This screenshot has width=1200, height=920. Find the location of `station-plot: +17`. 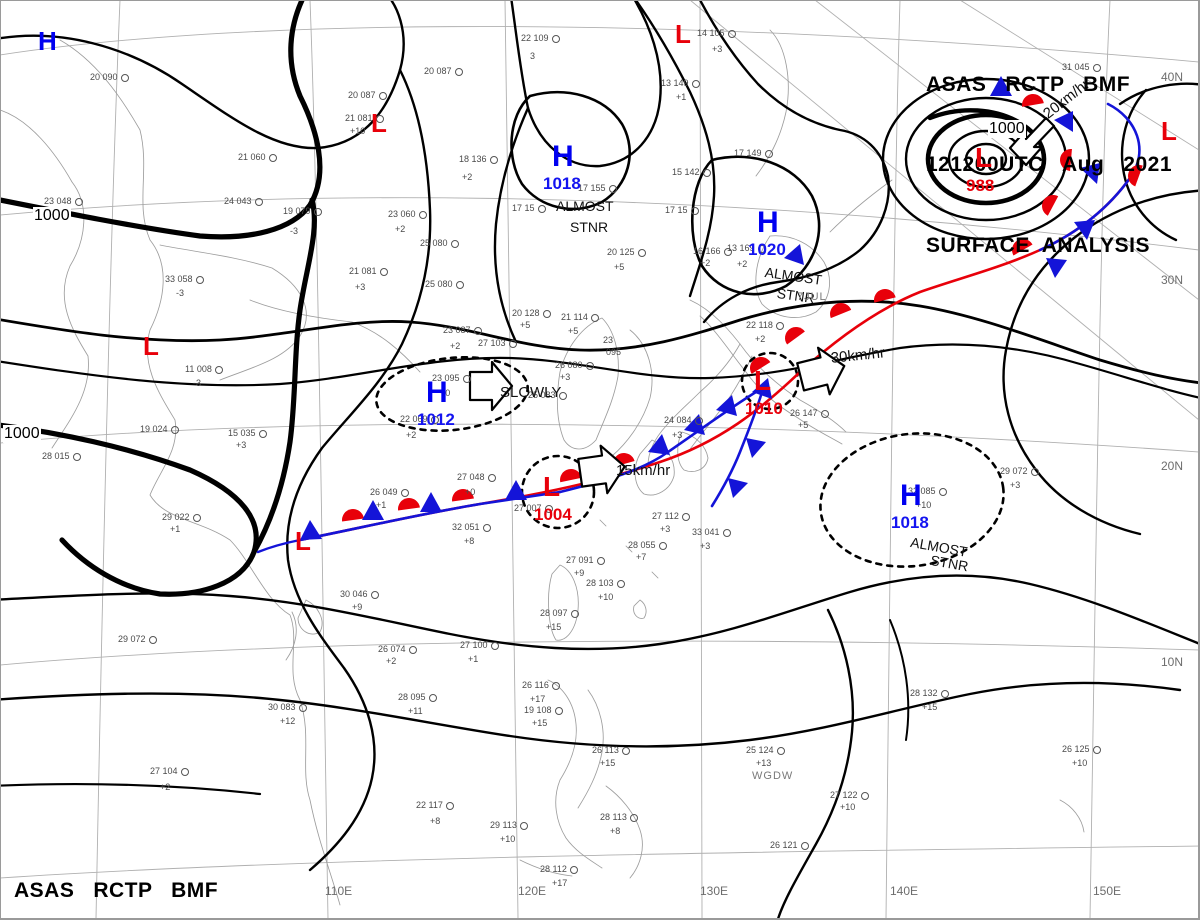

station-plot: +17 is located at coordinates (560, 883).